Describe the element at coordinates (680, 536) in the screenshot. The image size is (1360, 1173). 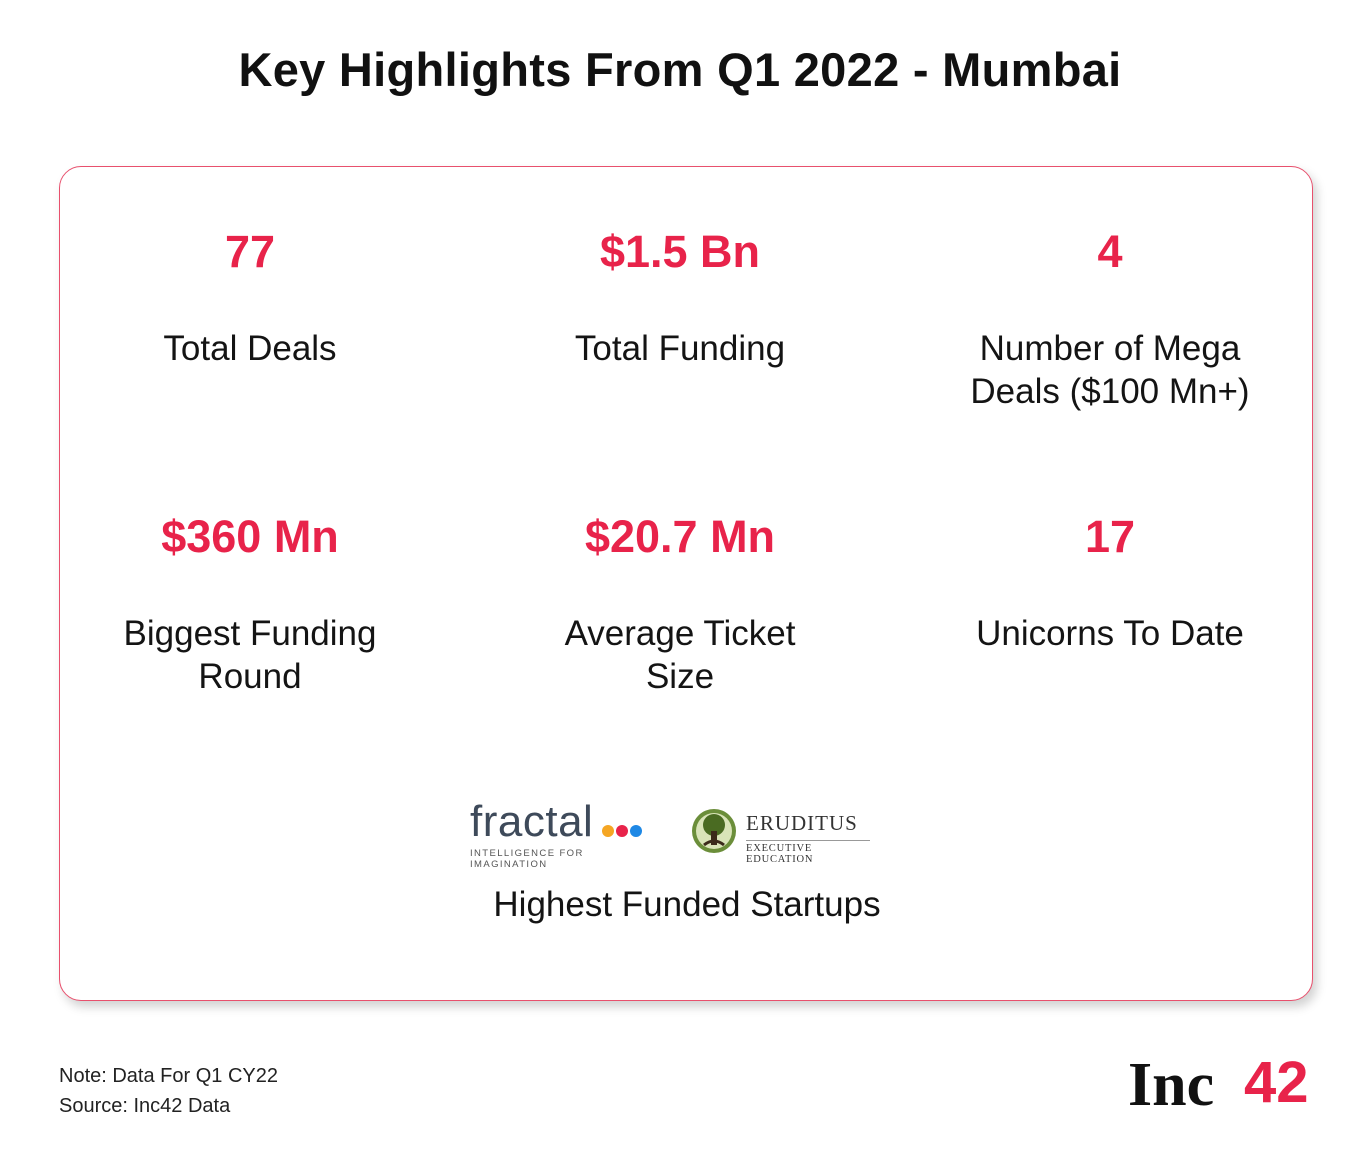
I see `stat-value: $20.7 Mn` at that location.